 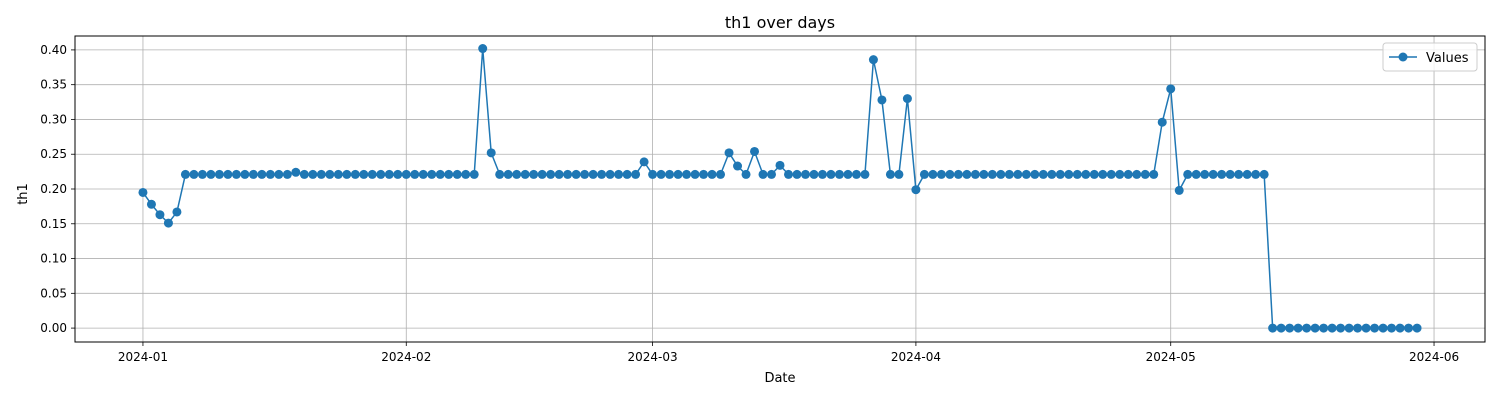 I want to click on x-tick-label: 2024-01, so click(x=143, y=357).